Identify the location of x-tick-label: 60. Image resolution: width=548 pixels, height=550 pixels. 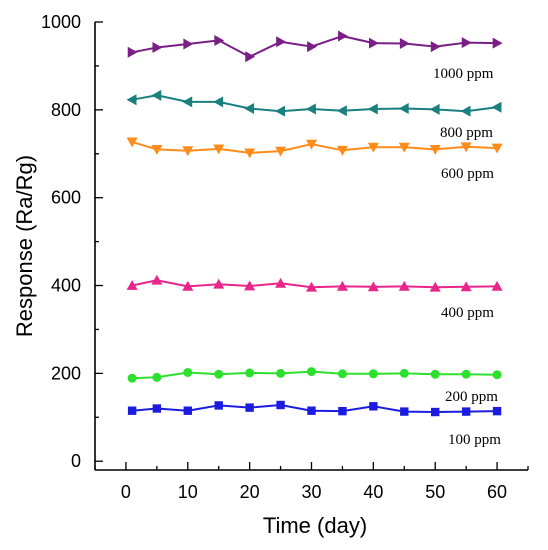
(497, 492).